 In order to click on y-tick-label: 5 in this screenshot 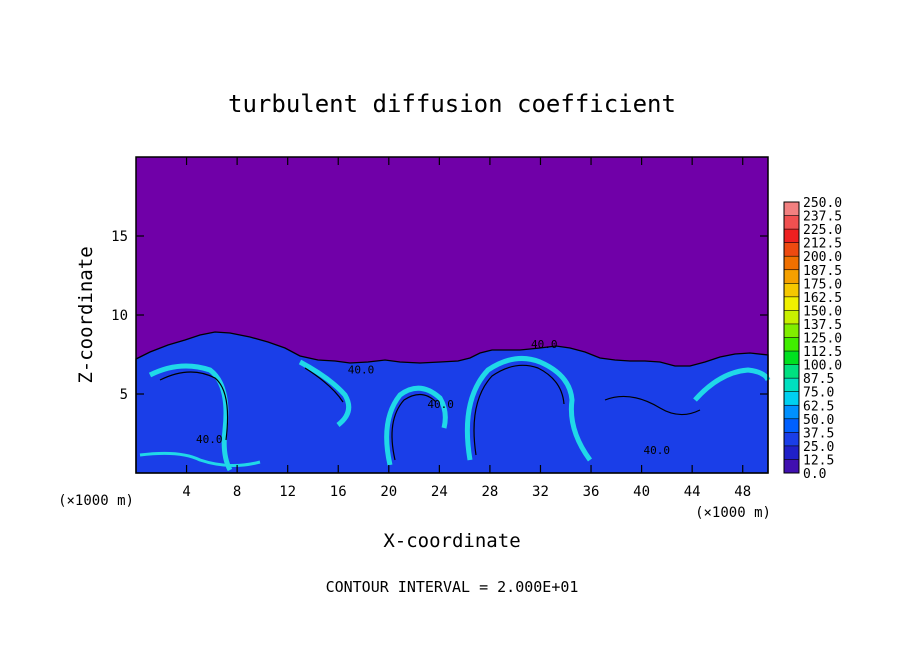, I will do `click(124, 395)`.